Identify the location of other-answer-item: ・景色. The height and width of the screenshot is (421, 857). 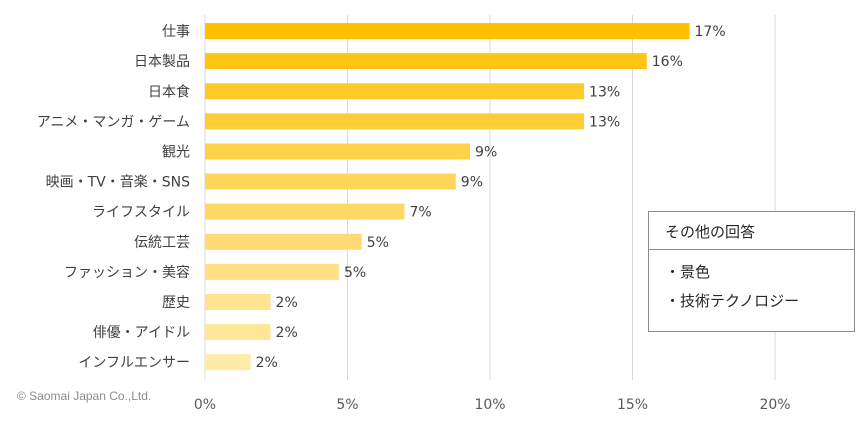
(688, 272).